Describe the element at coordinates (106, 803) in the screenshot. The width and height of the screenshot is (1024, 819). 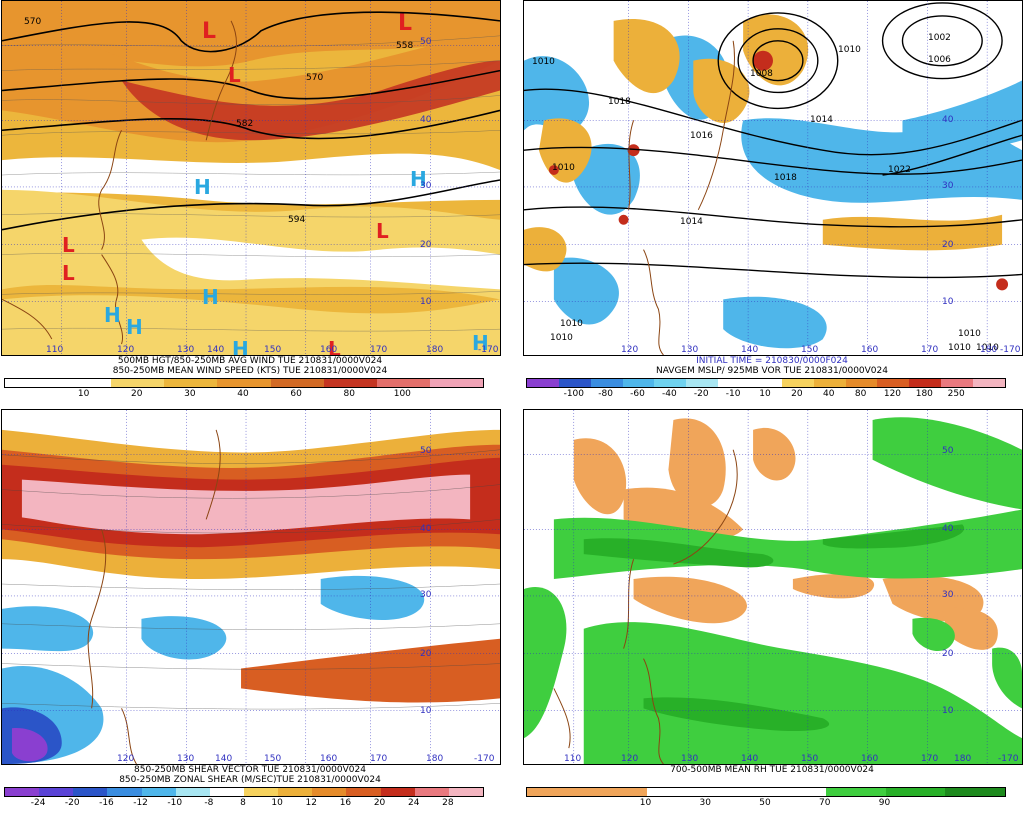
I see `colorbar-tick-label: -16` at that location.